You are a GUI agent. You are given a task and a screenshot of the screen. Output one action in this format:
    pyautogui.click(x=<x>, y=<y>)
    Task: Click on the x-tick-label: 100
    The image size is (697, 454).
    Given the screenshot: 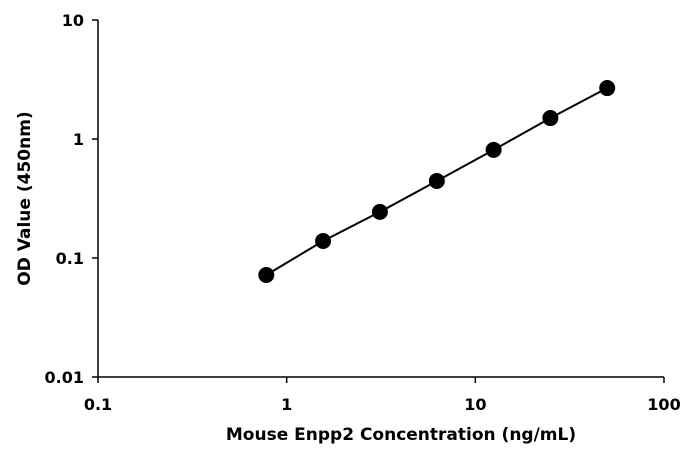 What is the action you would take?
    pyautogui.click(x=663, y=404)
    